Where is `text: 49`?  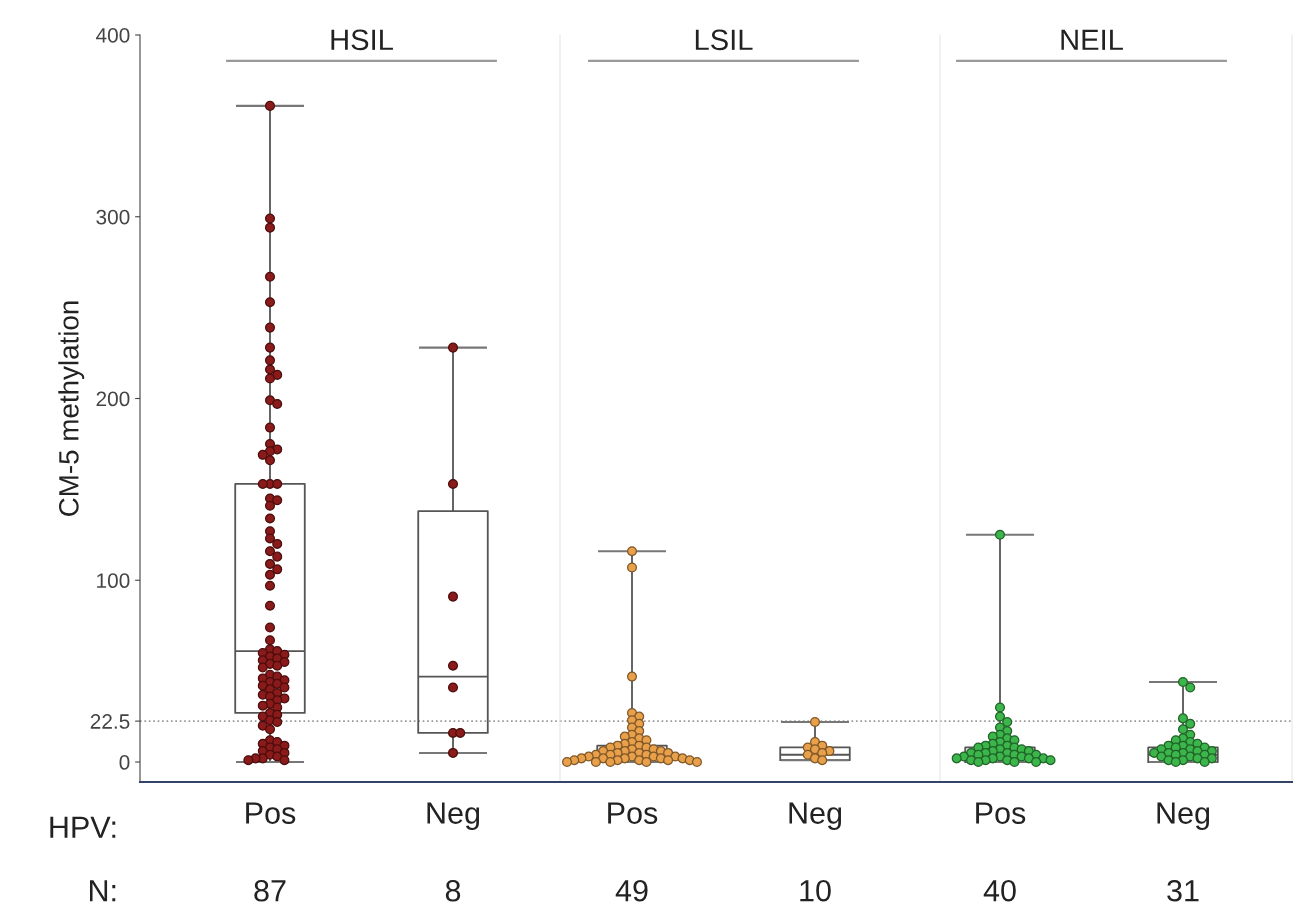
text: 49 is located at coordinates (631, 890).